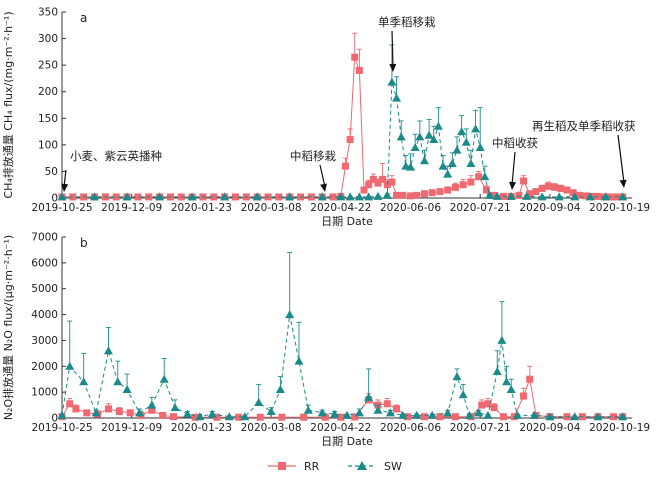 The height and width of the screenshot is (480, 660). I want to click on a-x-tick-label: 2020-06-06, so click(410, 208).